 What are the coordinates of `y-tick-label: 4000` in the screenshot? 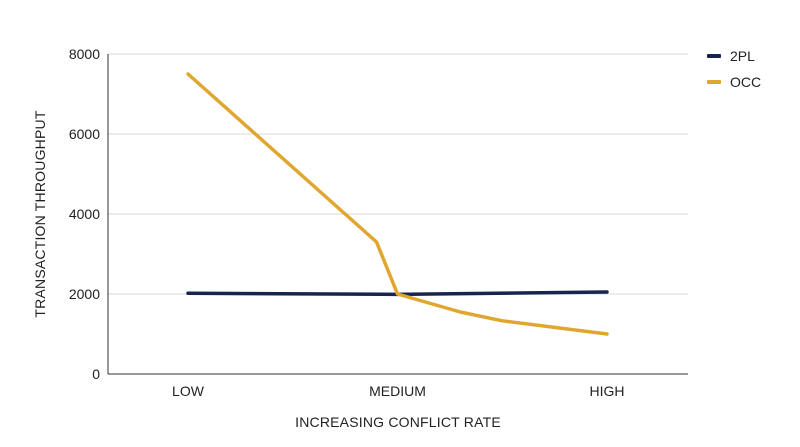 It's located at (84, 214).